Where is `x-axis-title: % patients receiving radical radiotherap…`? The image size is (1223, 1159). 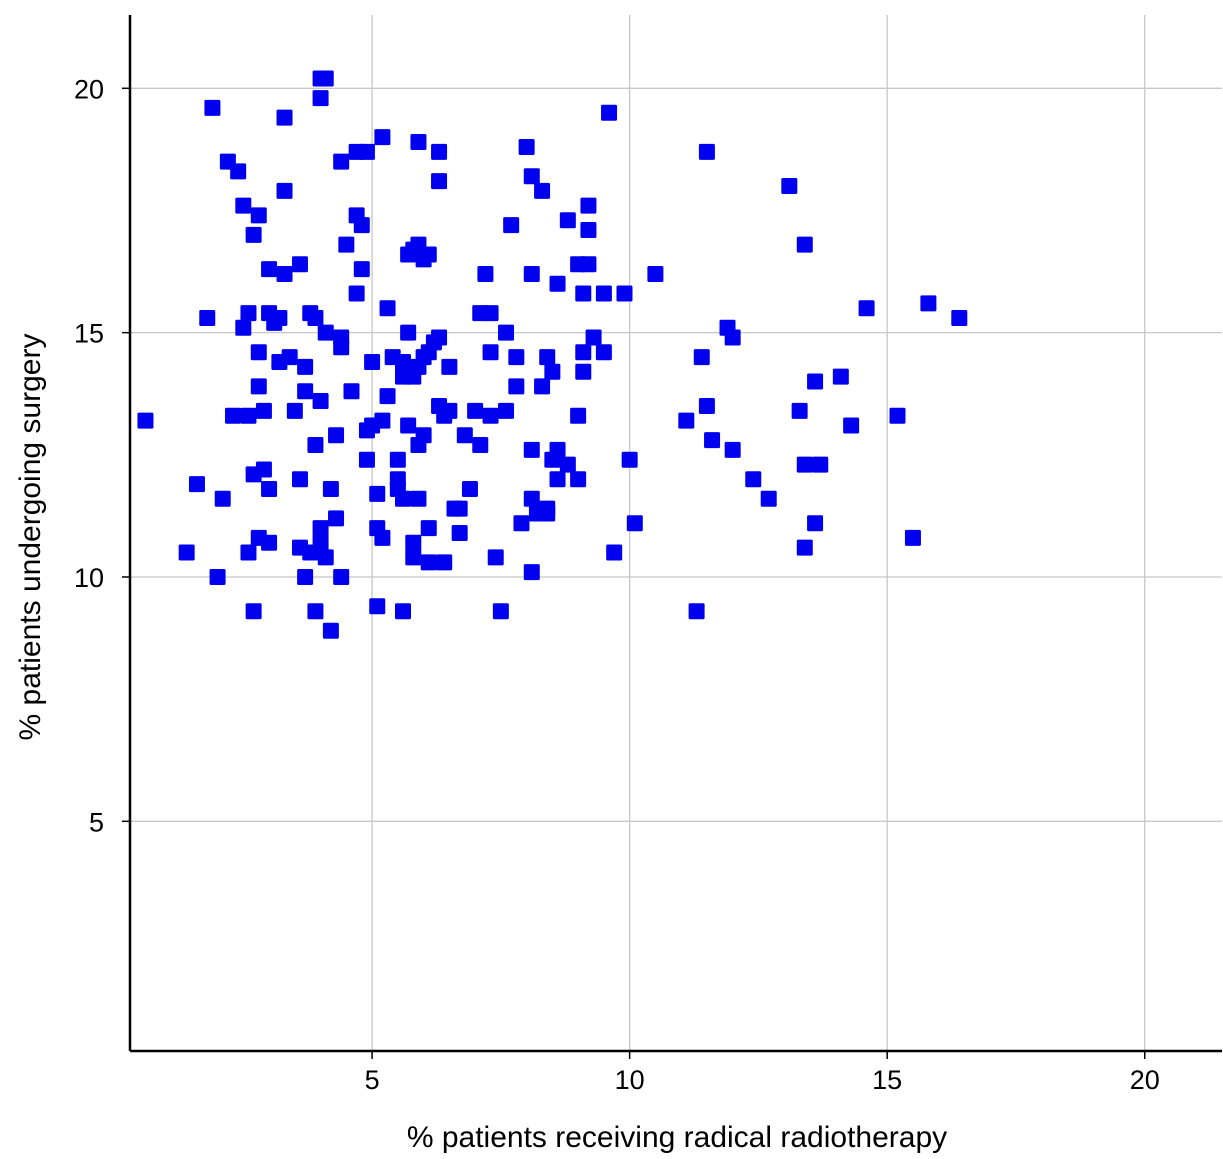
x-axis-title: % patients receiving radical radiotherap… is located at coordinates (677, 1137).